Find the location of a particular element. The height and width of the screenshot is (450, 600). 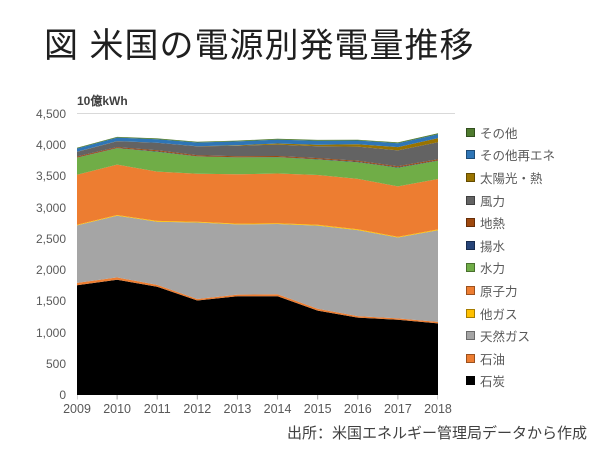

legend-label: 原子力 is located at coordinates (499, 291).